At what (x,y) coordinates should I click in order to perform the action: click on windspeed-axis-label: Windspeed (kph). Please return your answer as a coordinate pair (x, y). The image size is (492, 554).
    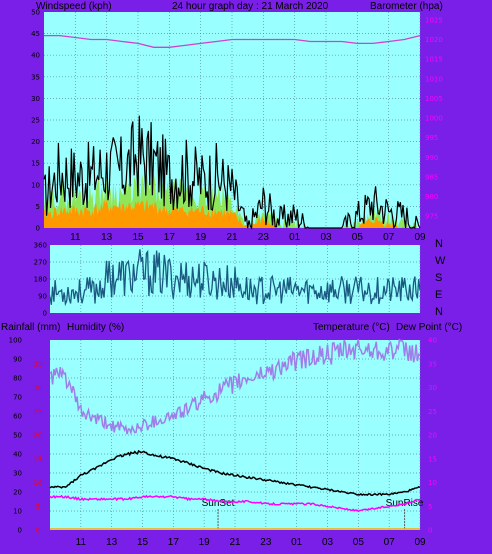
    Looking at the image, I should click on (74, 6).